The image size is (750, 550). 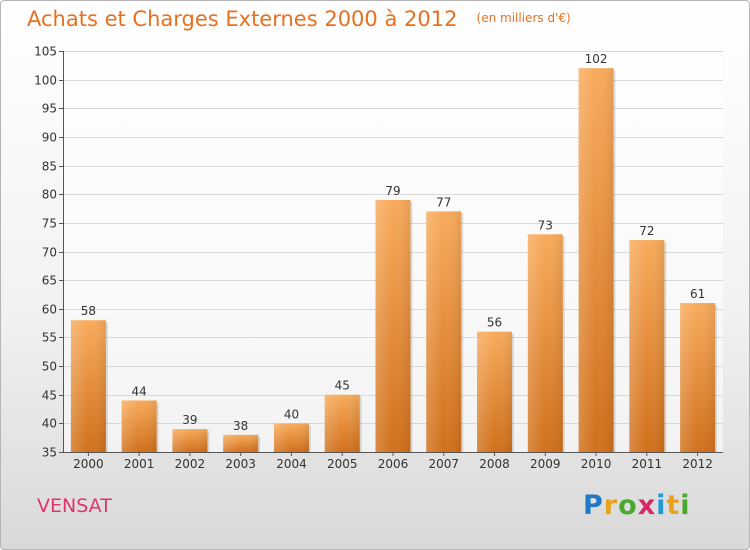 What do you see at coordinates (611, 505) in the screenshot?
I see `logo-letter: r` at bounding box center [611, 505].